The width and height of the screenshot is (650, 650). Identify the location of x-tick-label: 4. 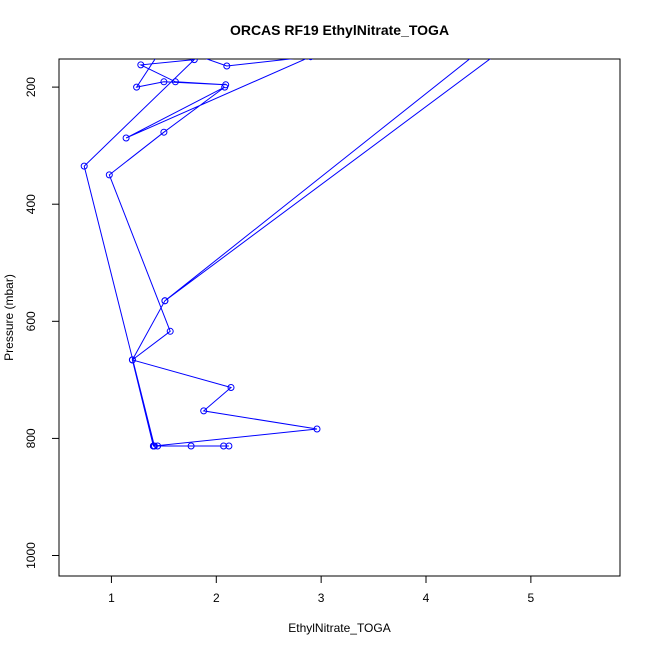
(426, 598).